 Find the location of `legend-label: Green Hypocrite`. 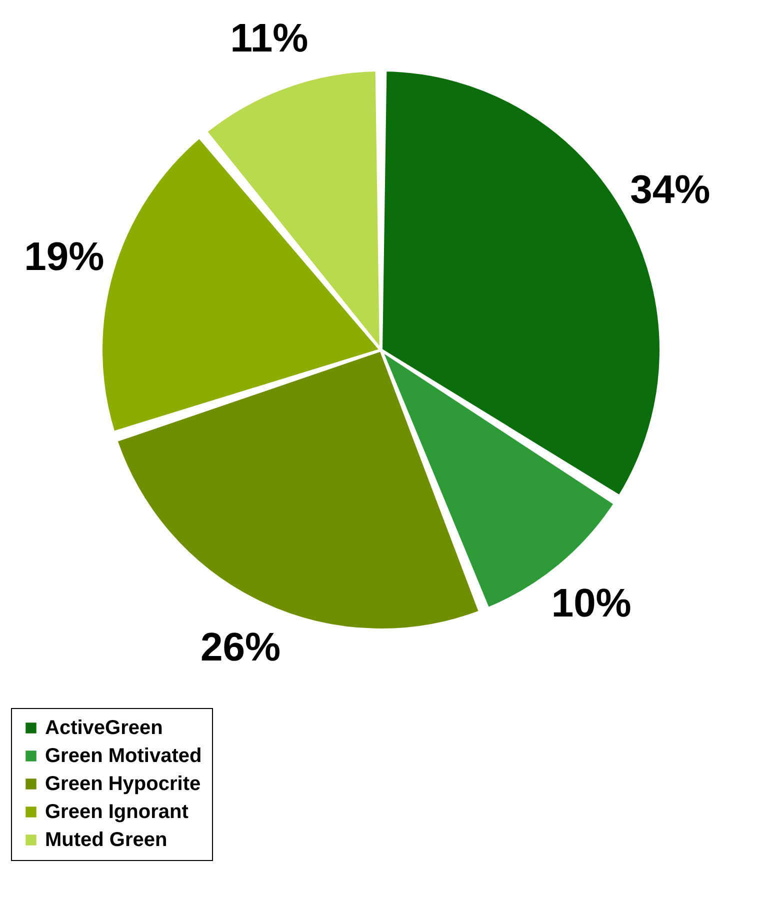

legend-label: Green Hypocrite is located at coordinates (123, 784).